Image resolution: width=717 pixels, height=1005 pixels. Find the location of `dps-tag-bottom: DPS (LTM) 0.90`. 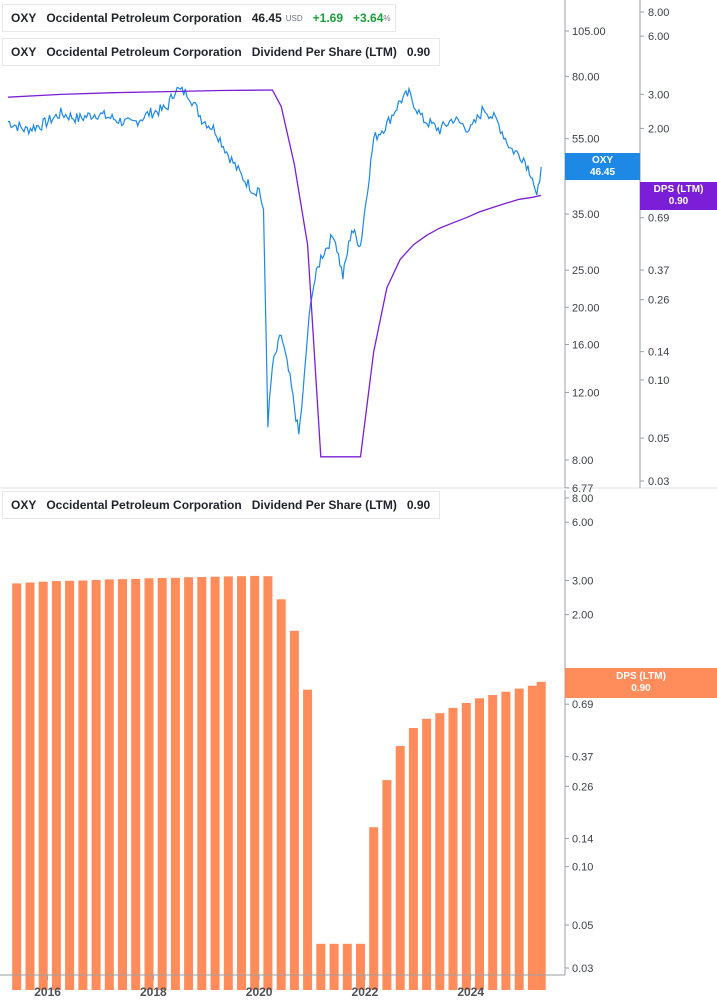

dps-tag-bottom: DPS (LTM) 0.90 is located at coordinates (641, 683).